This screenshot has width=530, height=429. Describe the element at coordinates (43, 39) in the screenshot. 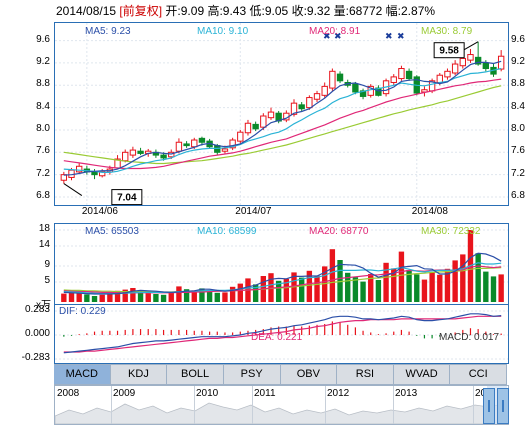

I see `price-y-tick-left-0: 9.6` at that location.